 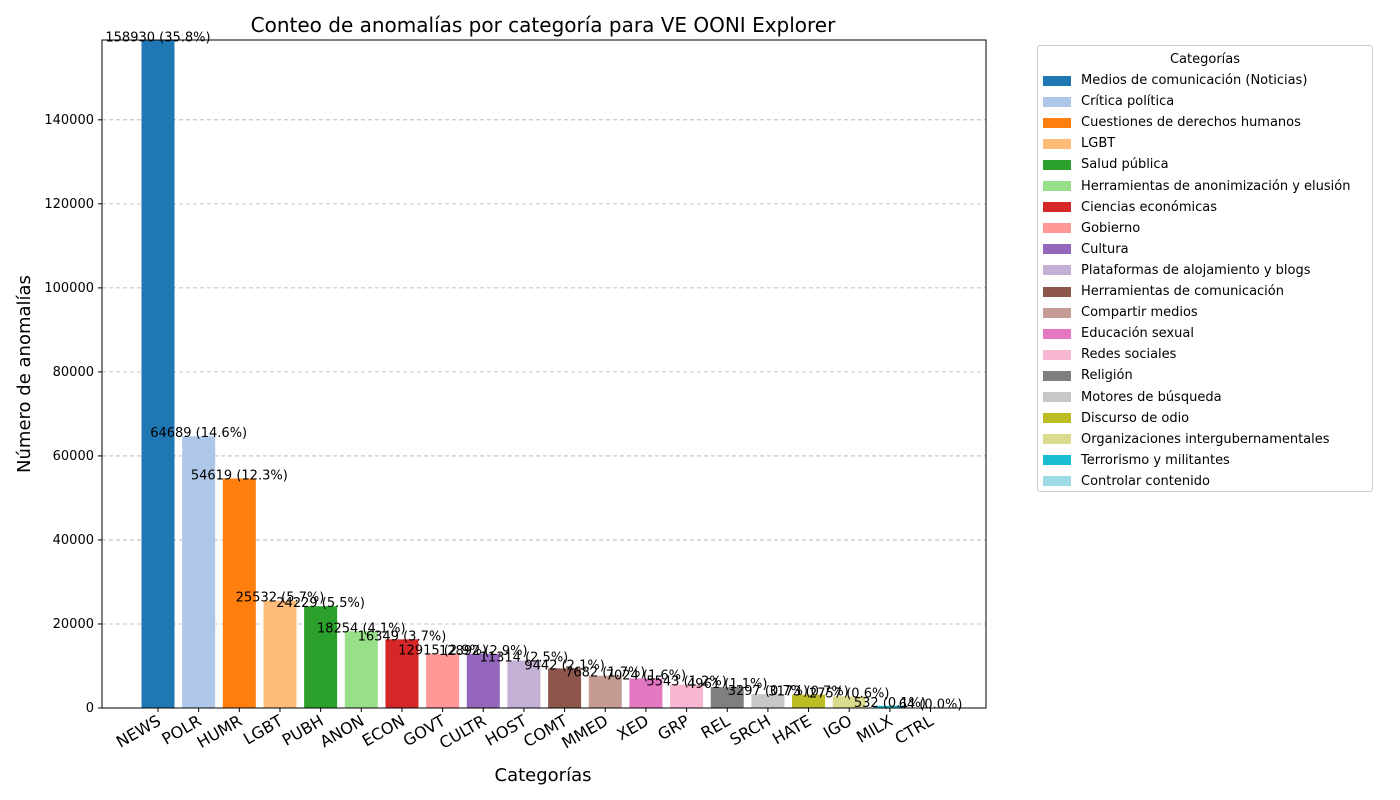 I want to click on legend-item: Herramientas de anonimización y elusión, so click(x=1196, y=186).